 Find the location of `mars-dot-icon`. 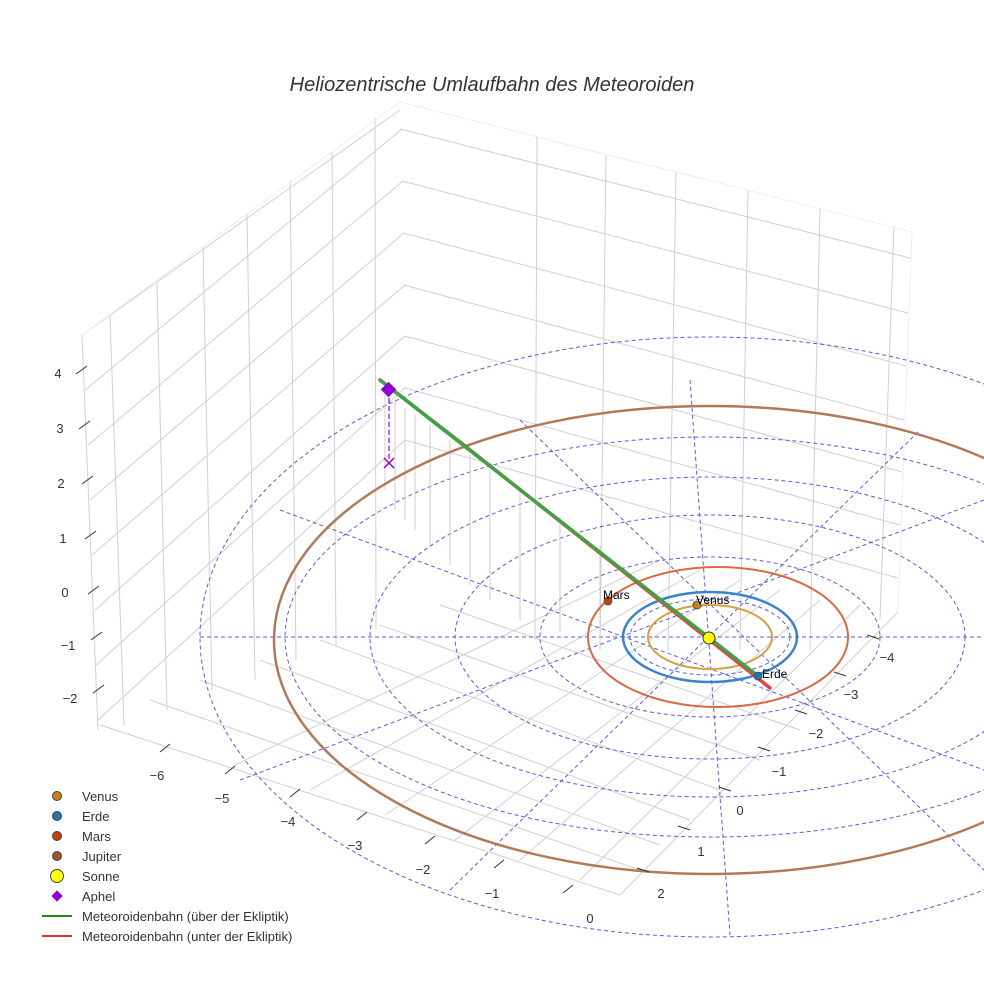

mars-dot-icon is located at coordinates (57, 836).